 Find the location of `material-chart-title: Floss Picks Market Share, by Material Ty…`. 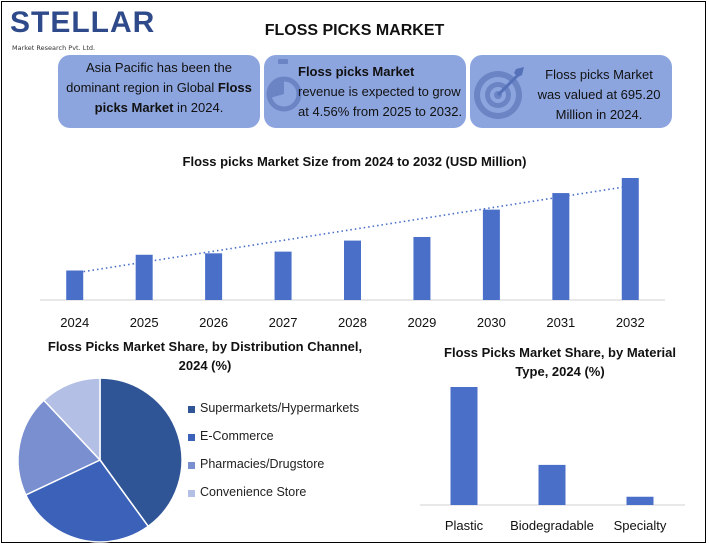

material-chart-title: Floss Picks Market Share, by Material Ty… is located at coordinates (560, 362).